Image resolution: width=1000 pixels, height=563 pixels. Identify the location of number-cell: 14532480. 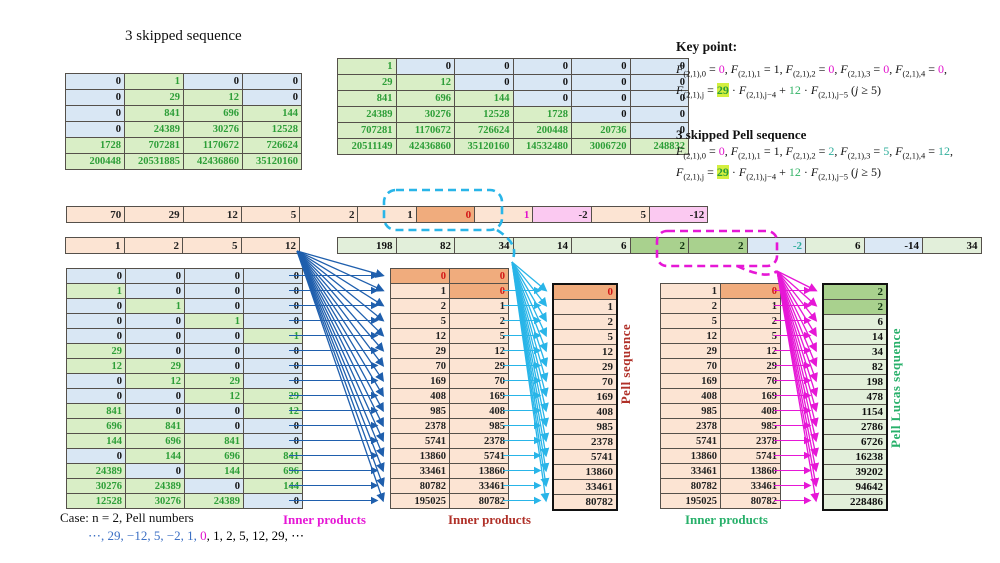
(542, 146).